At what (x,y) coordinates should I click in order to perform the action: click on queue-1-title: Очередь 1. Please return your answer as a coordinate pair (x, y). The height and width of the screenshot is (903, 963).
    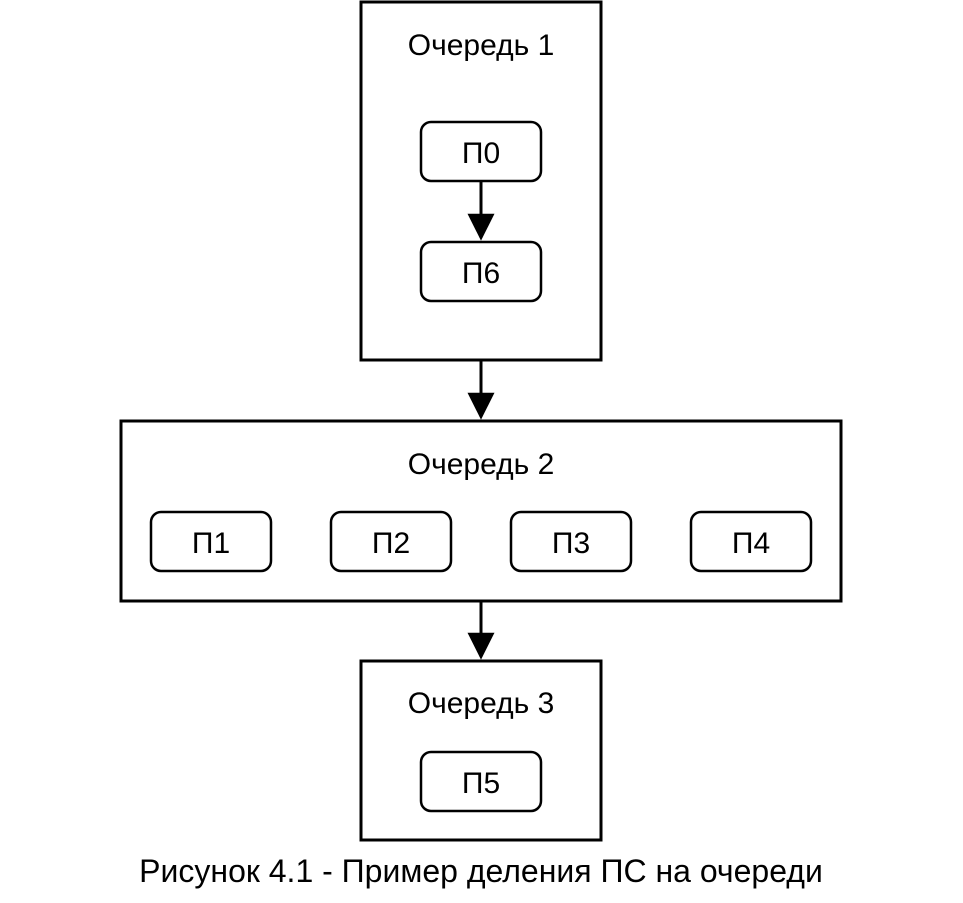
    Looking at the image, I should click on (481, 45).